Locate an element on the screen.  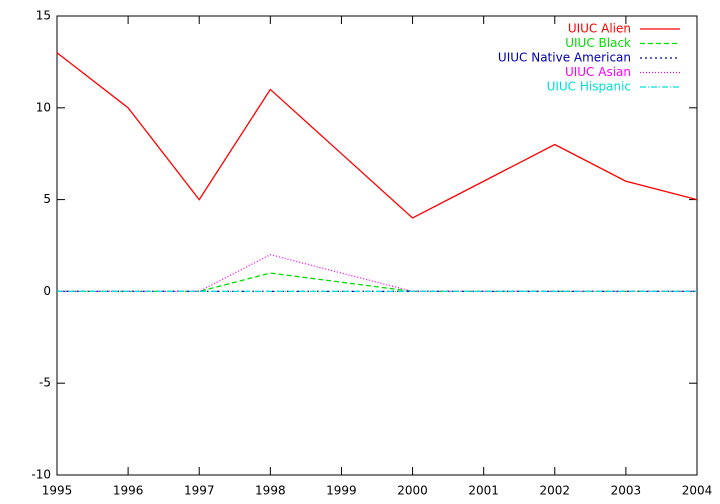
x-tick-label: 1999 is located at coordinates (341, 491).